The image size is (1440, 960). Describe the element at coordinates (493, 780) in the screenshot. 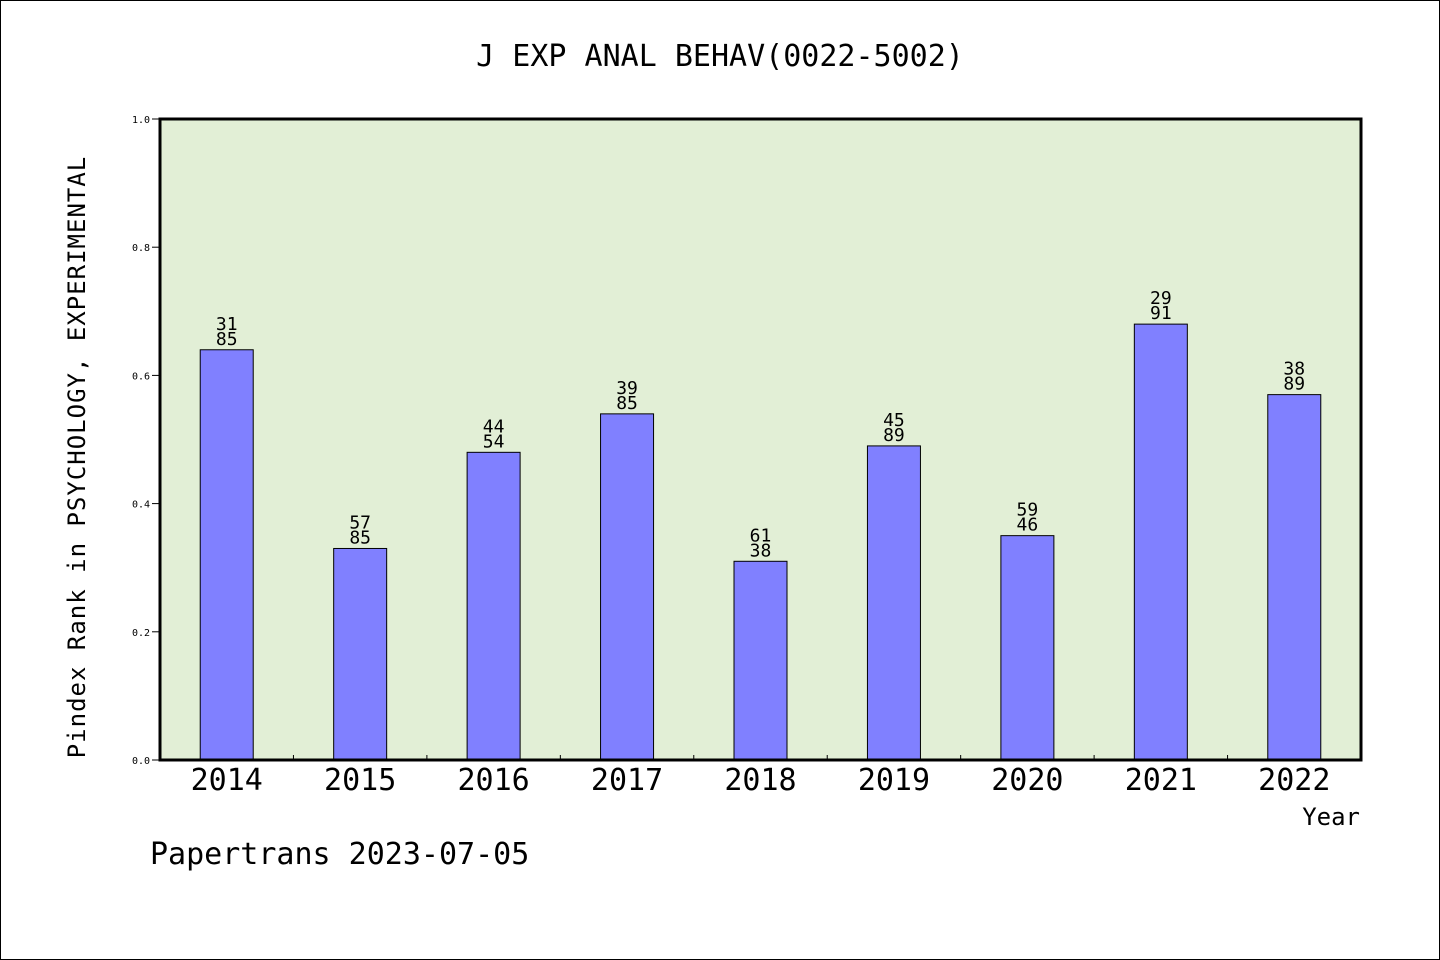

I see `x-tick-label: 2016` at that location.